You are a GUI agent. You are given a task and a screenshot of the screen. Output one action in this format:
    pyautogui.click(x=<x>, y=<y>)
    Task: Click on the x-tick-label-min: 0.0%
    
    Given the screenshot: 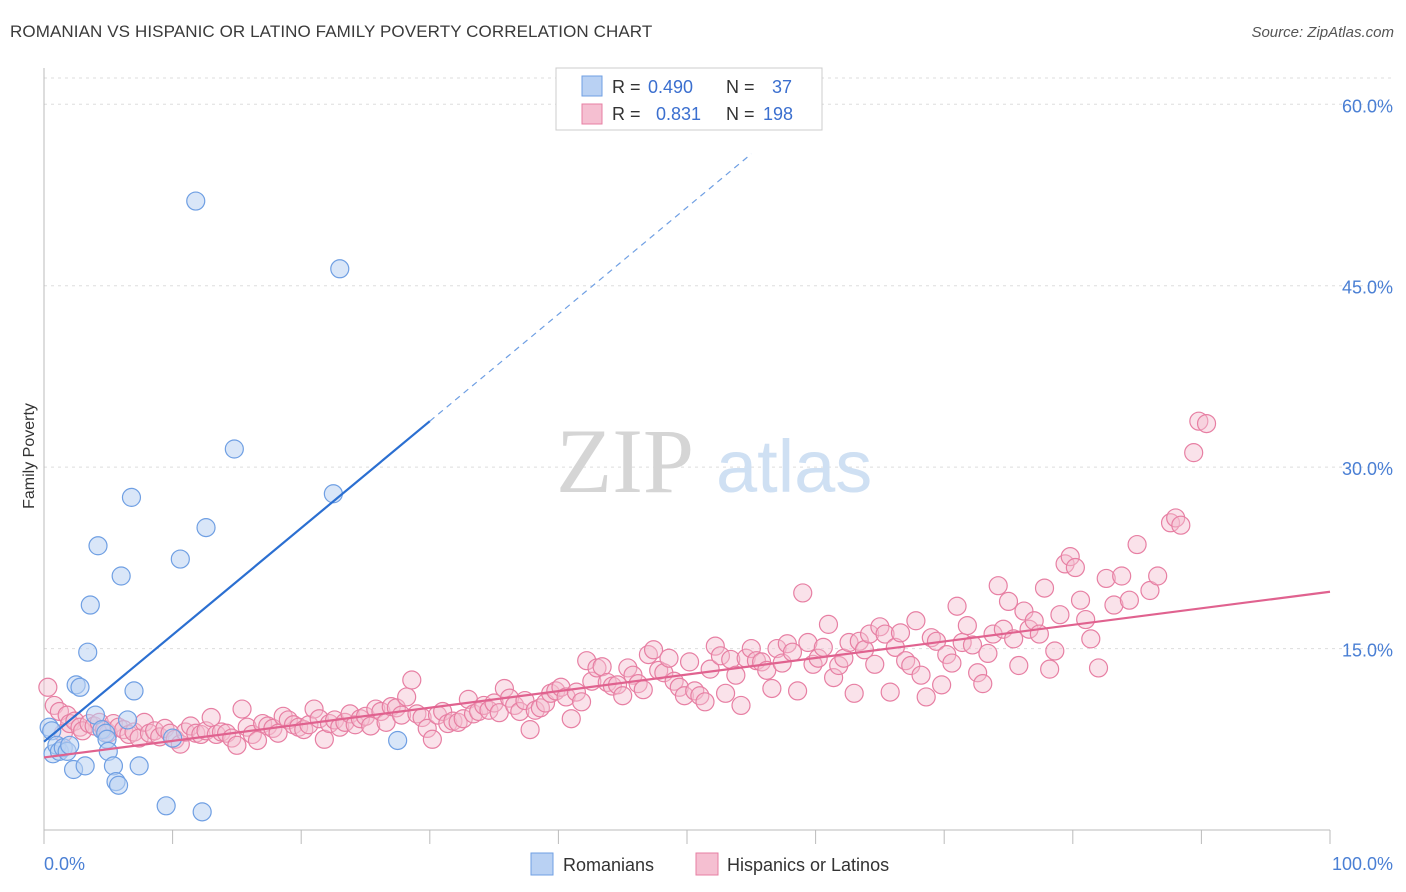 What is the action you would take?
    pyautogui.click(x=64, y=864)
    